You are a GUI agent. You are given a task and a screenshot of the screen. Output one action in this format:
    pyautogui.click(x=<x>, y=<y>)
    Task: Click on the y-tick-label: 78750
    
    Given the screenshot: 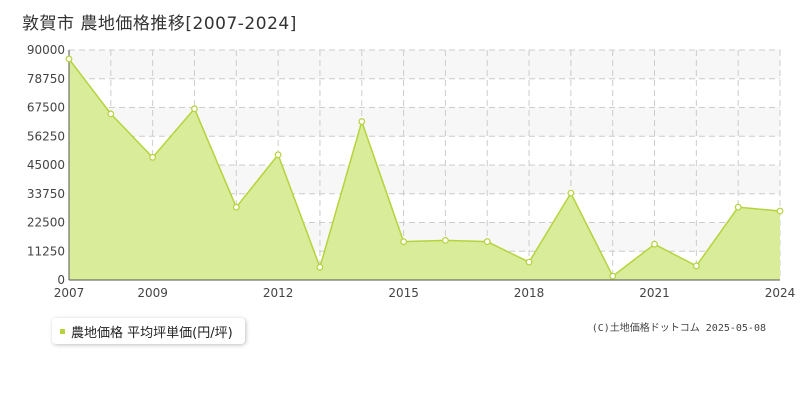 What is the action you would take?
    pyautogui.click(x=46, y=79)
    